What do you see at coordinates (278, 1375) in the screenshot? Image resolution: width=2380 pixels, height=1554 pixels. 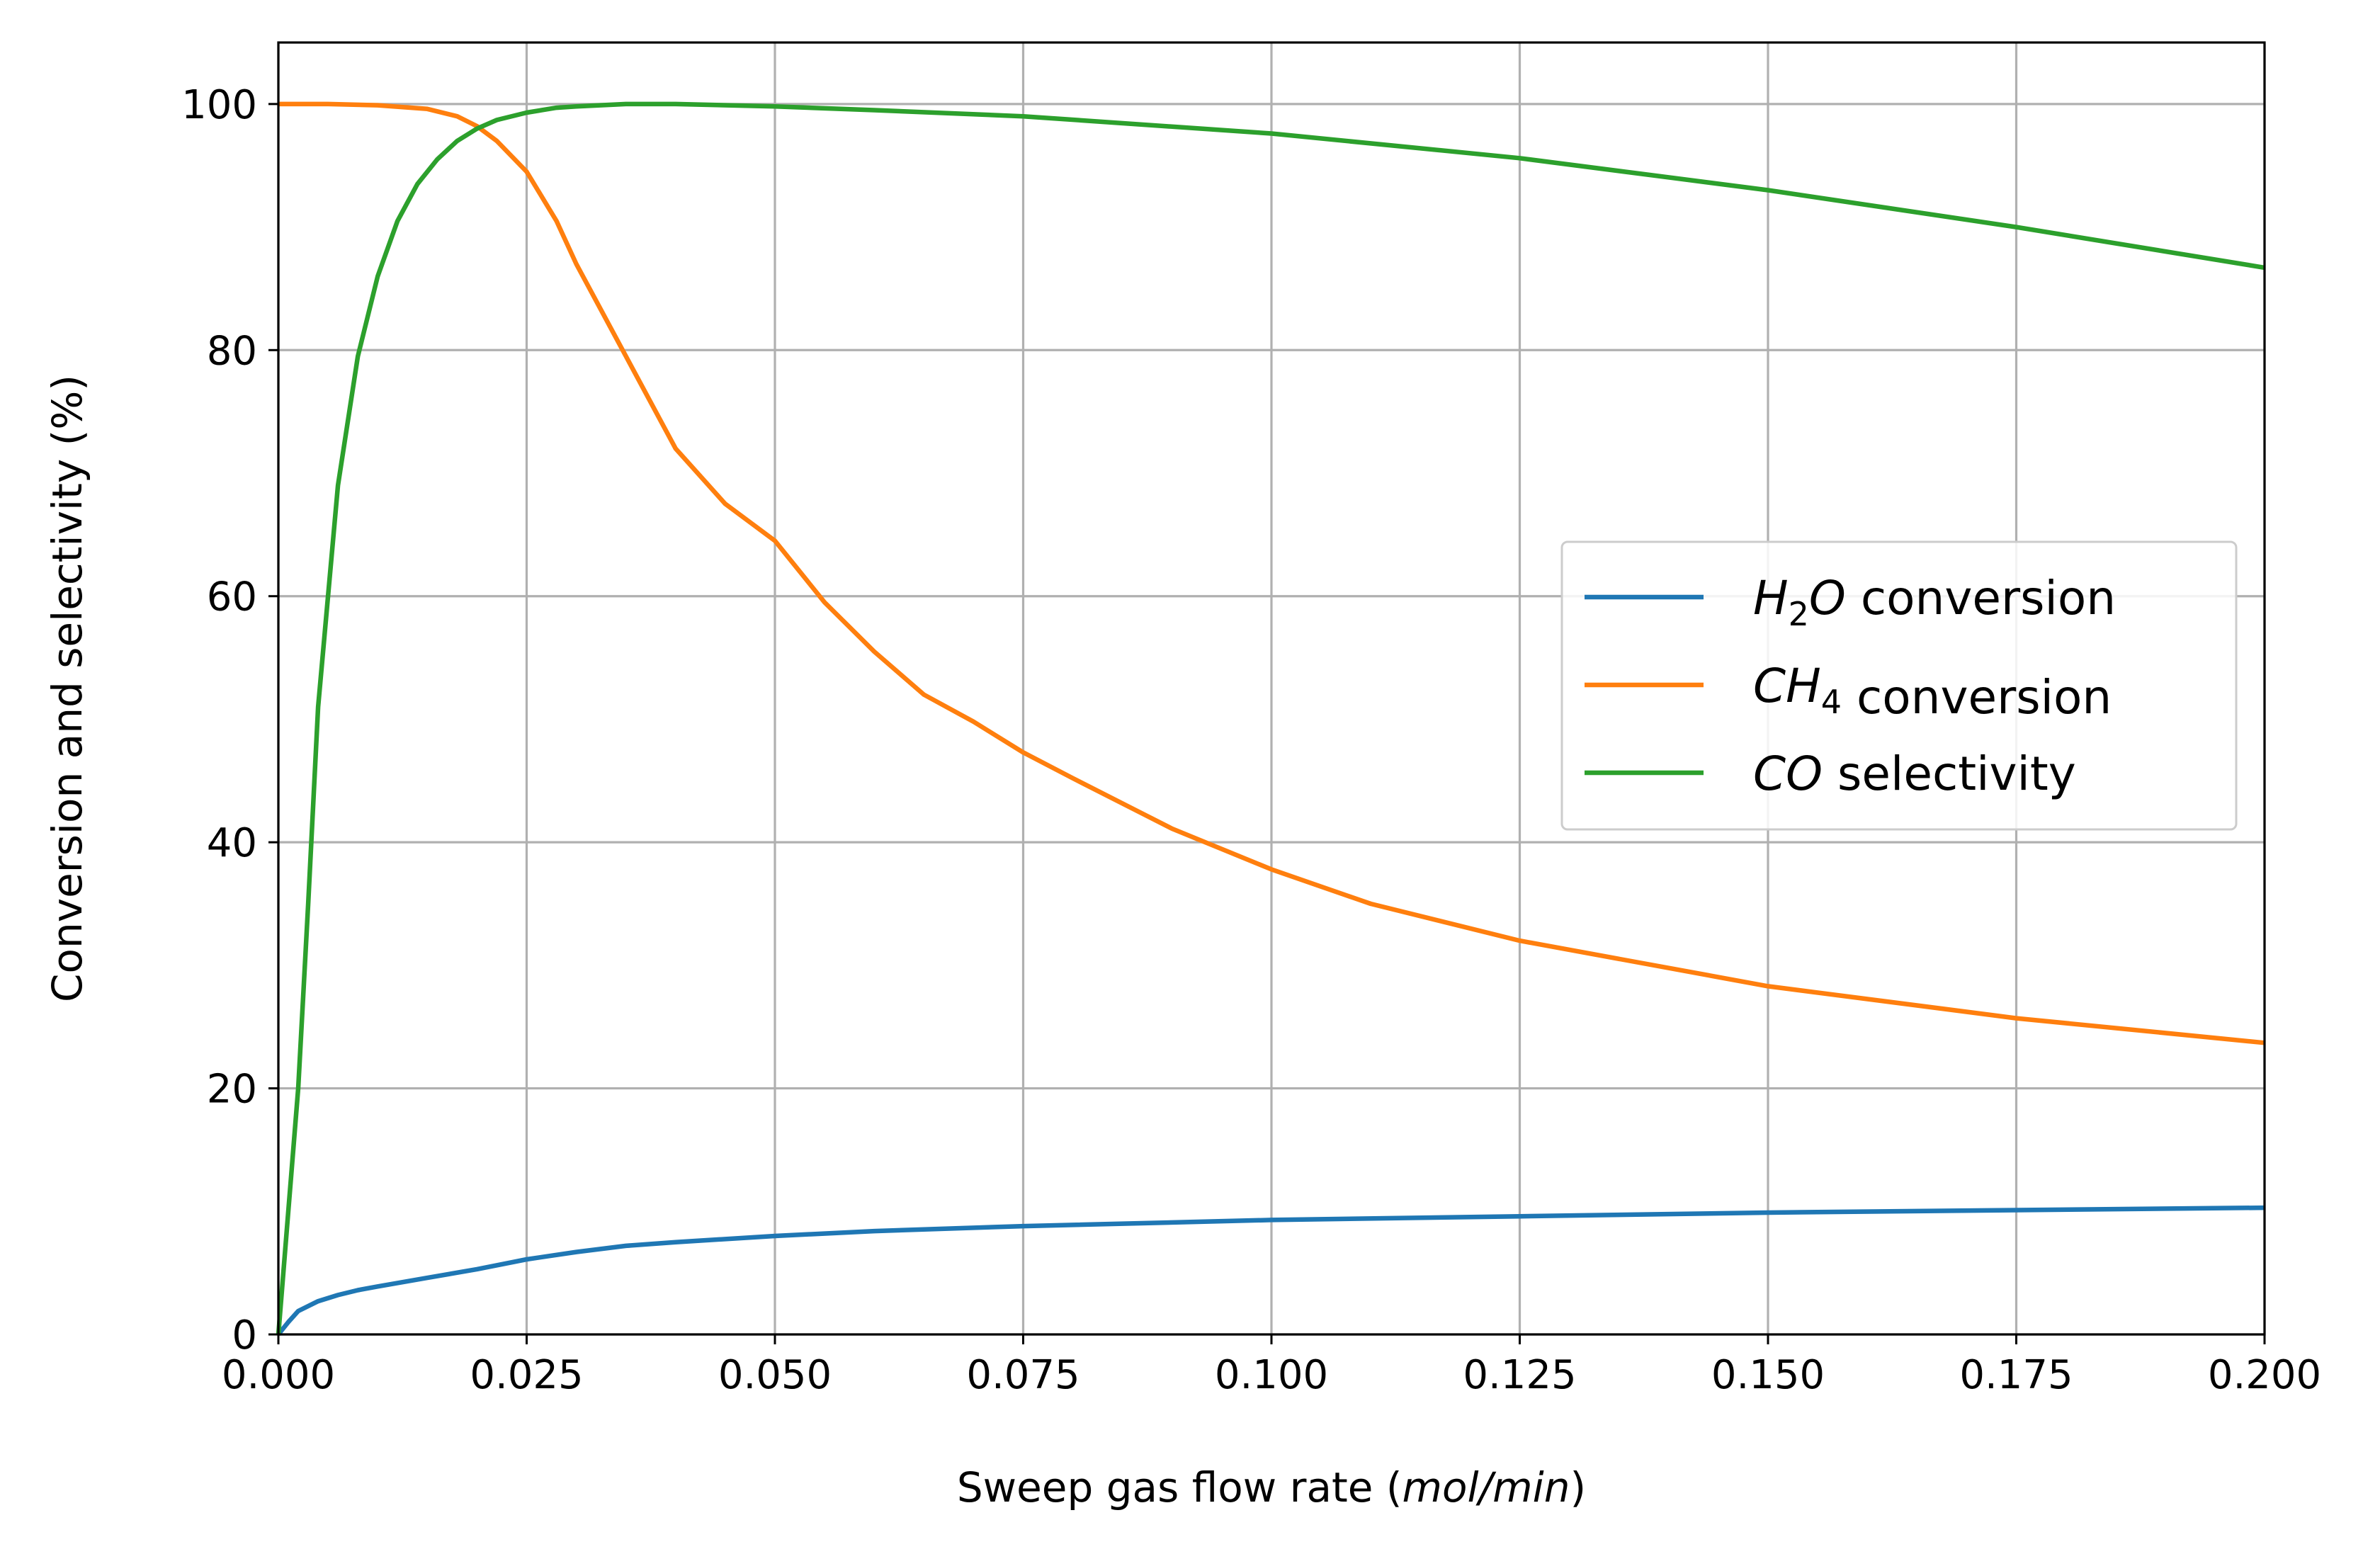 I see `x-tick-label: 0.000` at bounding box center [278, 1375].